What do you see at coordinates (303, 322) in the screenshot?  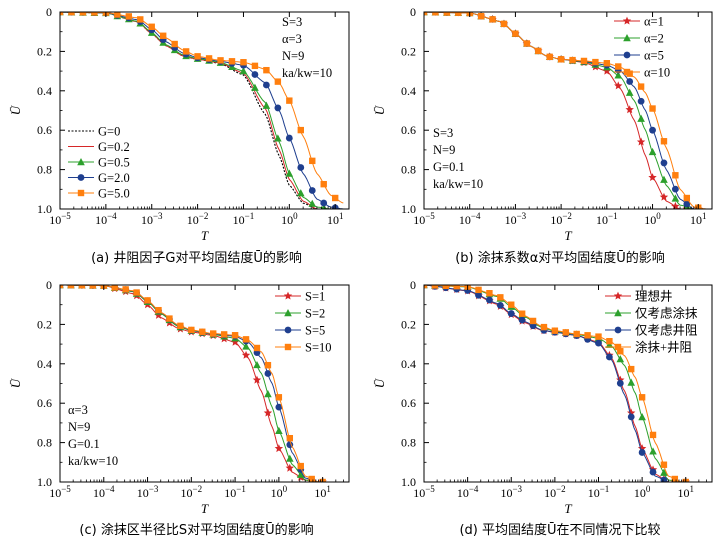 I see `legend: S=1 S=2 S=5 S=10` at bounding box center [303, 322].